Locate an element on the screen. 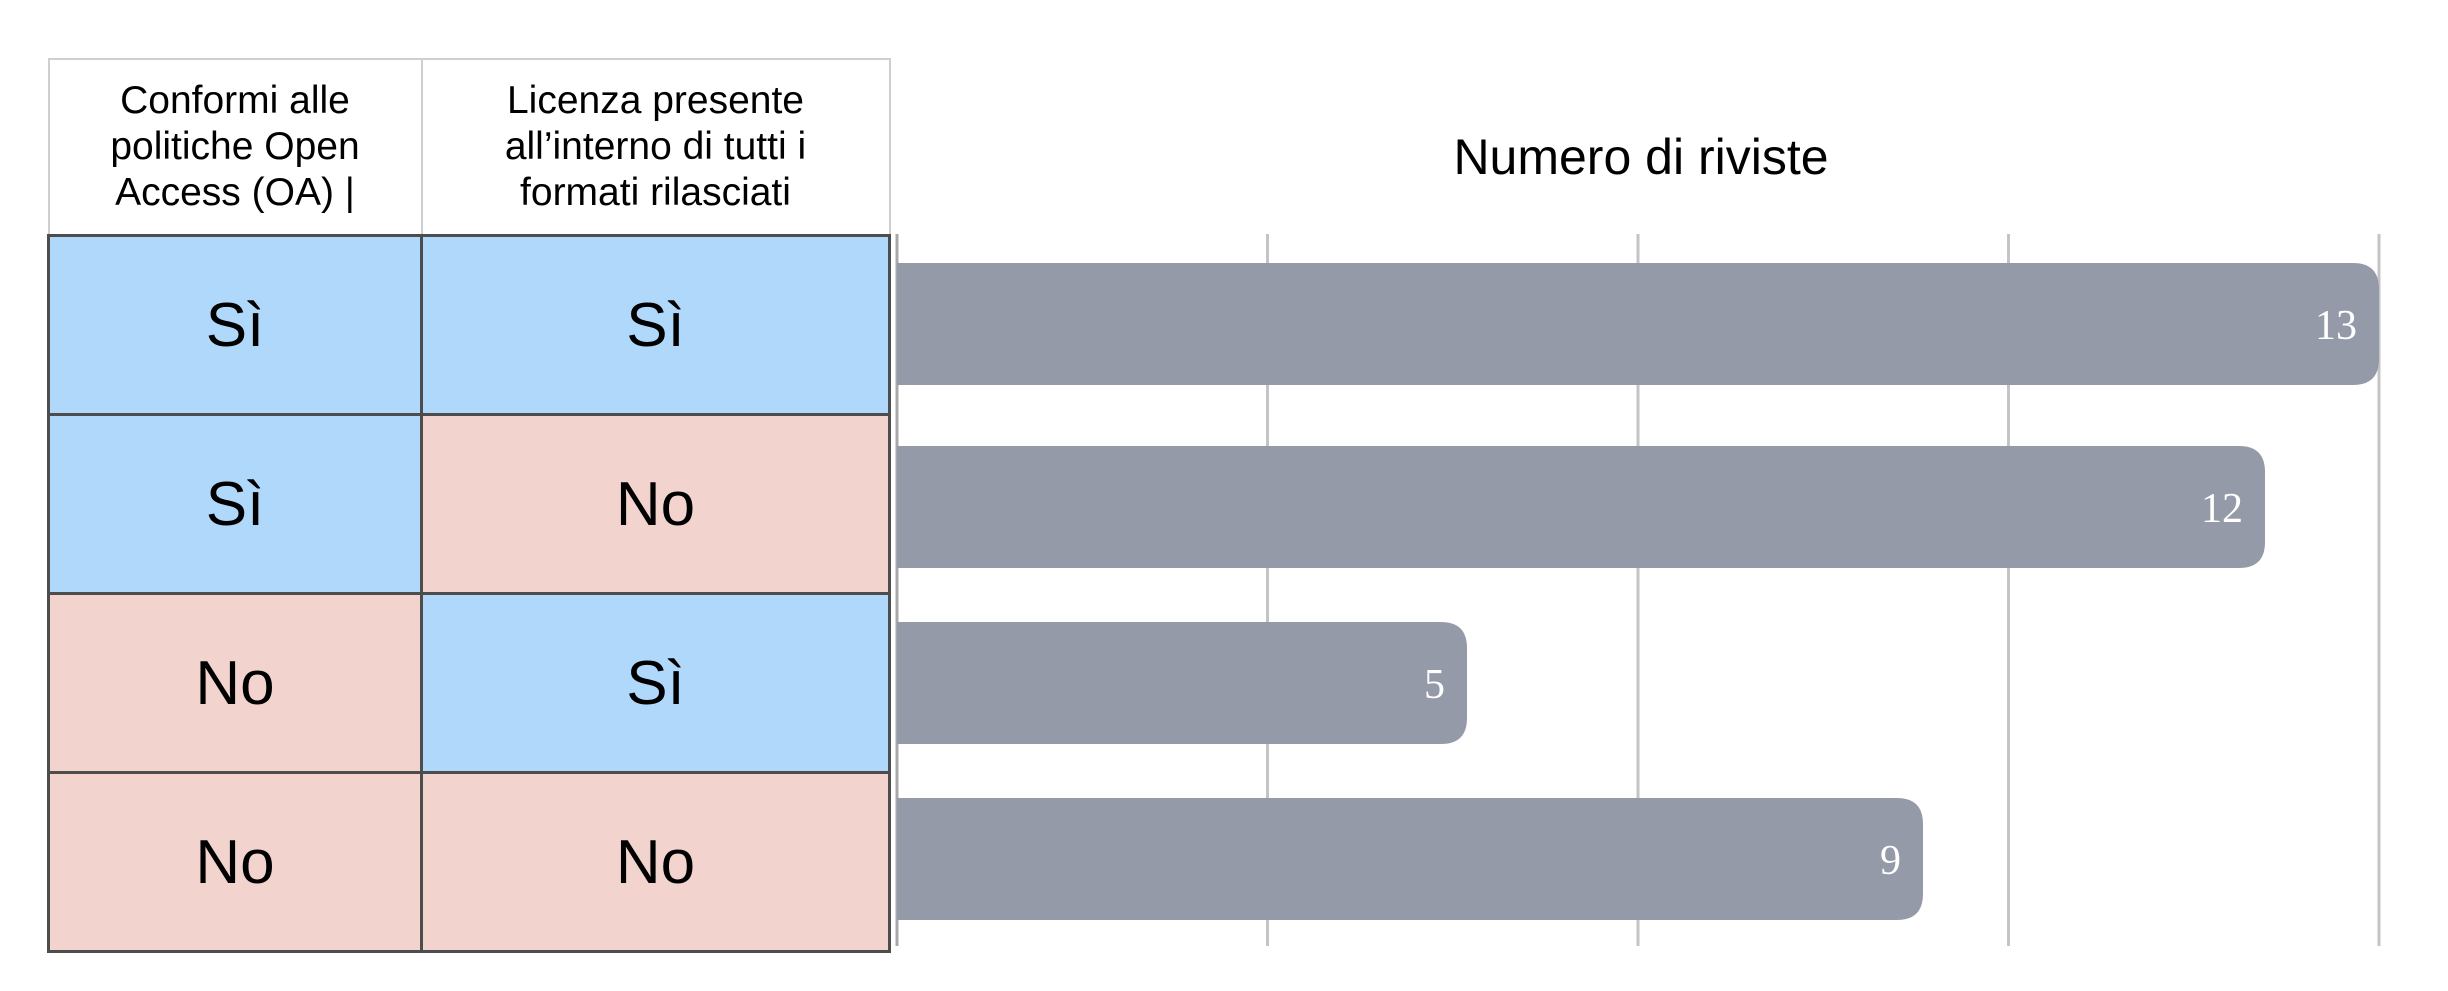 This screenshot has width=2448, height=991. table-row: Sì No is located at coordinates (469, 504).